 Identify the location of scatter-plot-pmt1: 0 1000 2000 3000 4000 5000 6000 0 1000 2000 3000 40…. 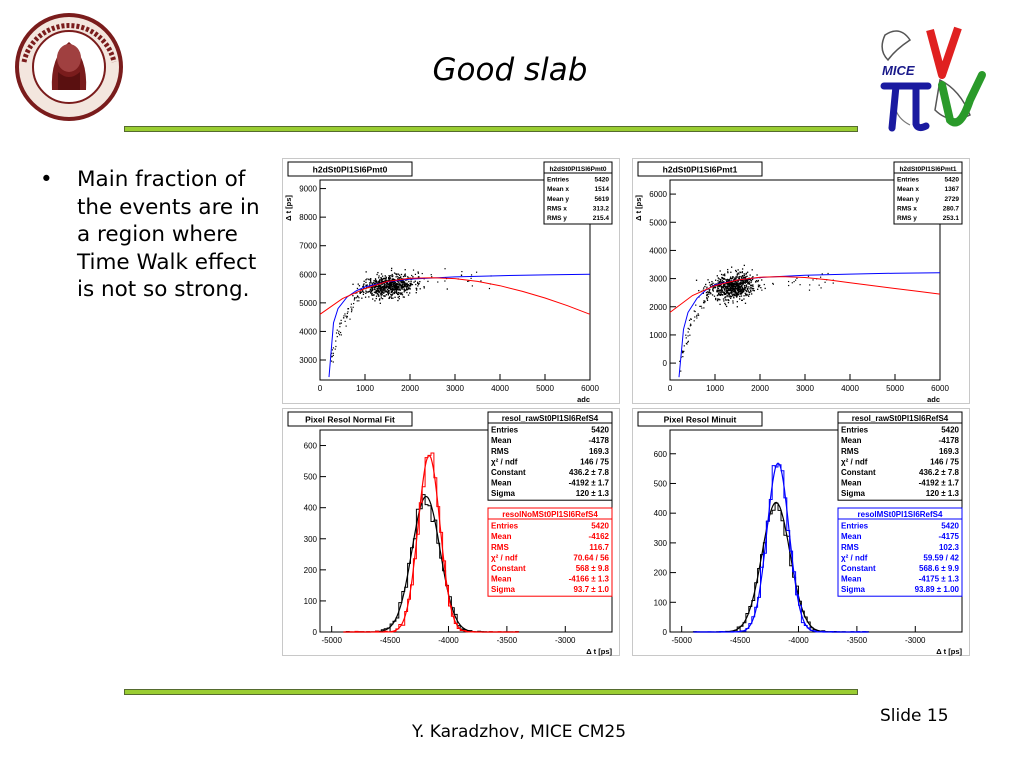
(801, 281).